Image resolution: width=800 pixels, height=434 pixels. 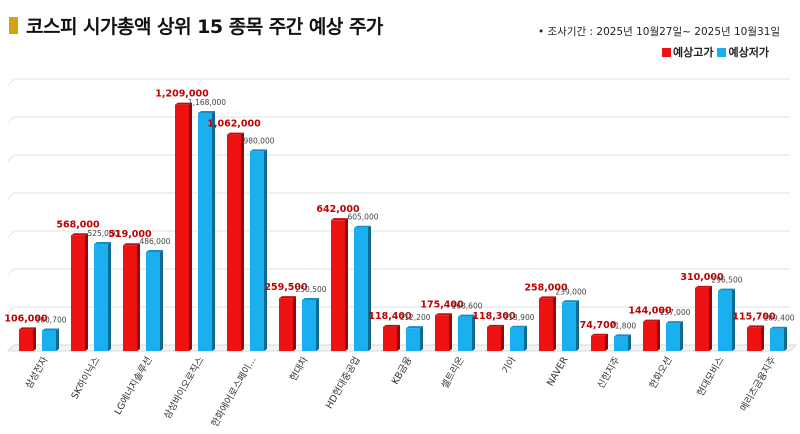 What do you see at coordinates (102, 233) in the screenshot?
I see `data-label-low: 525,000` at bounding box center [102, 233].